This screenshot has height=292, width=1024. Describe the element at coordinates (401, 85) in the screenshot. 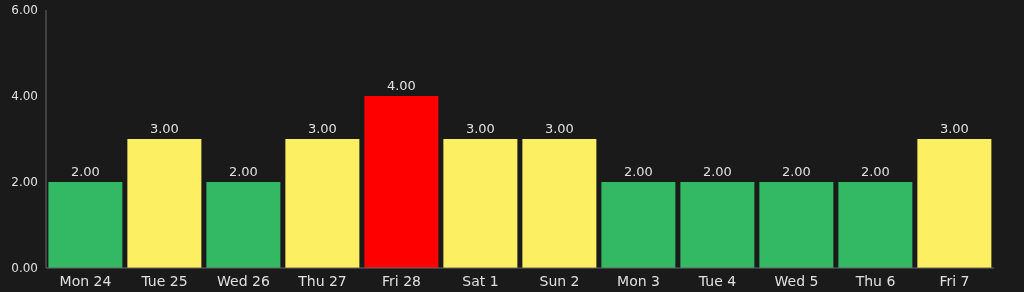

I see `data-label: 4.00` at that location.